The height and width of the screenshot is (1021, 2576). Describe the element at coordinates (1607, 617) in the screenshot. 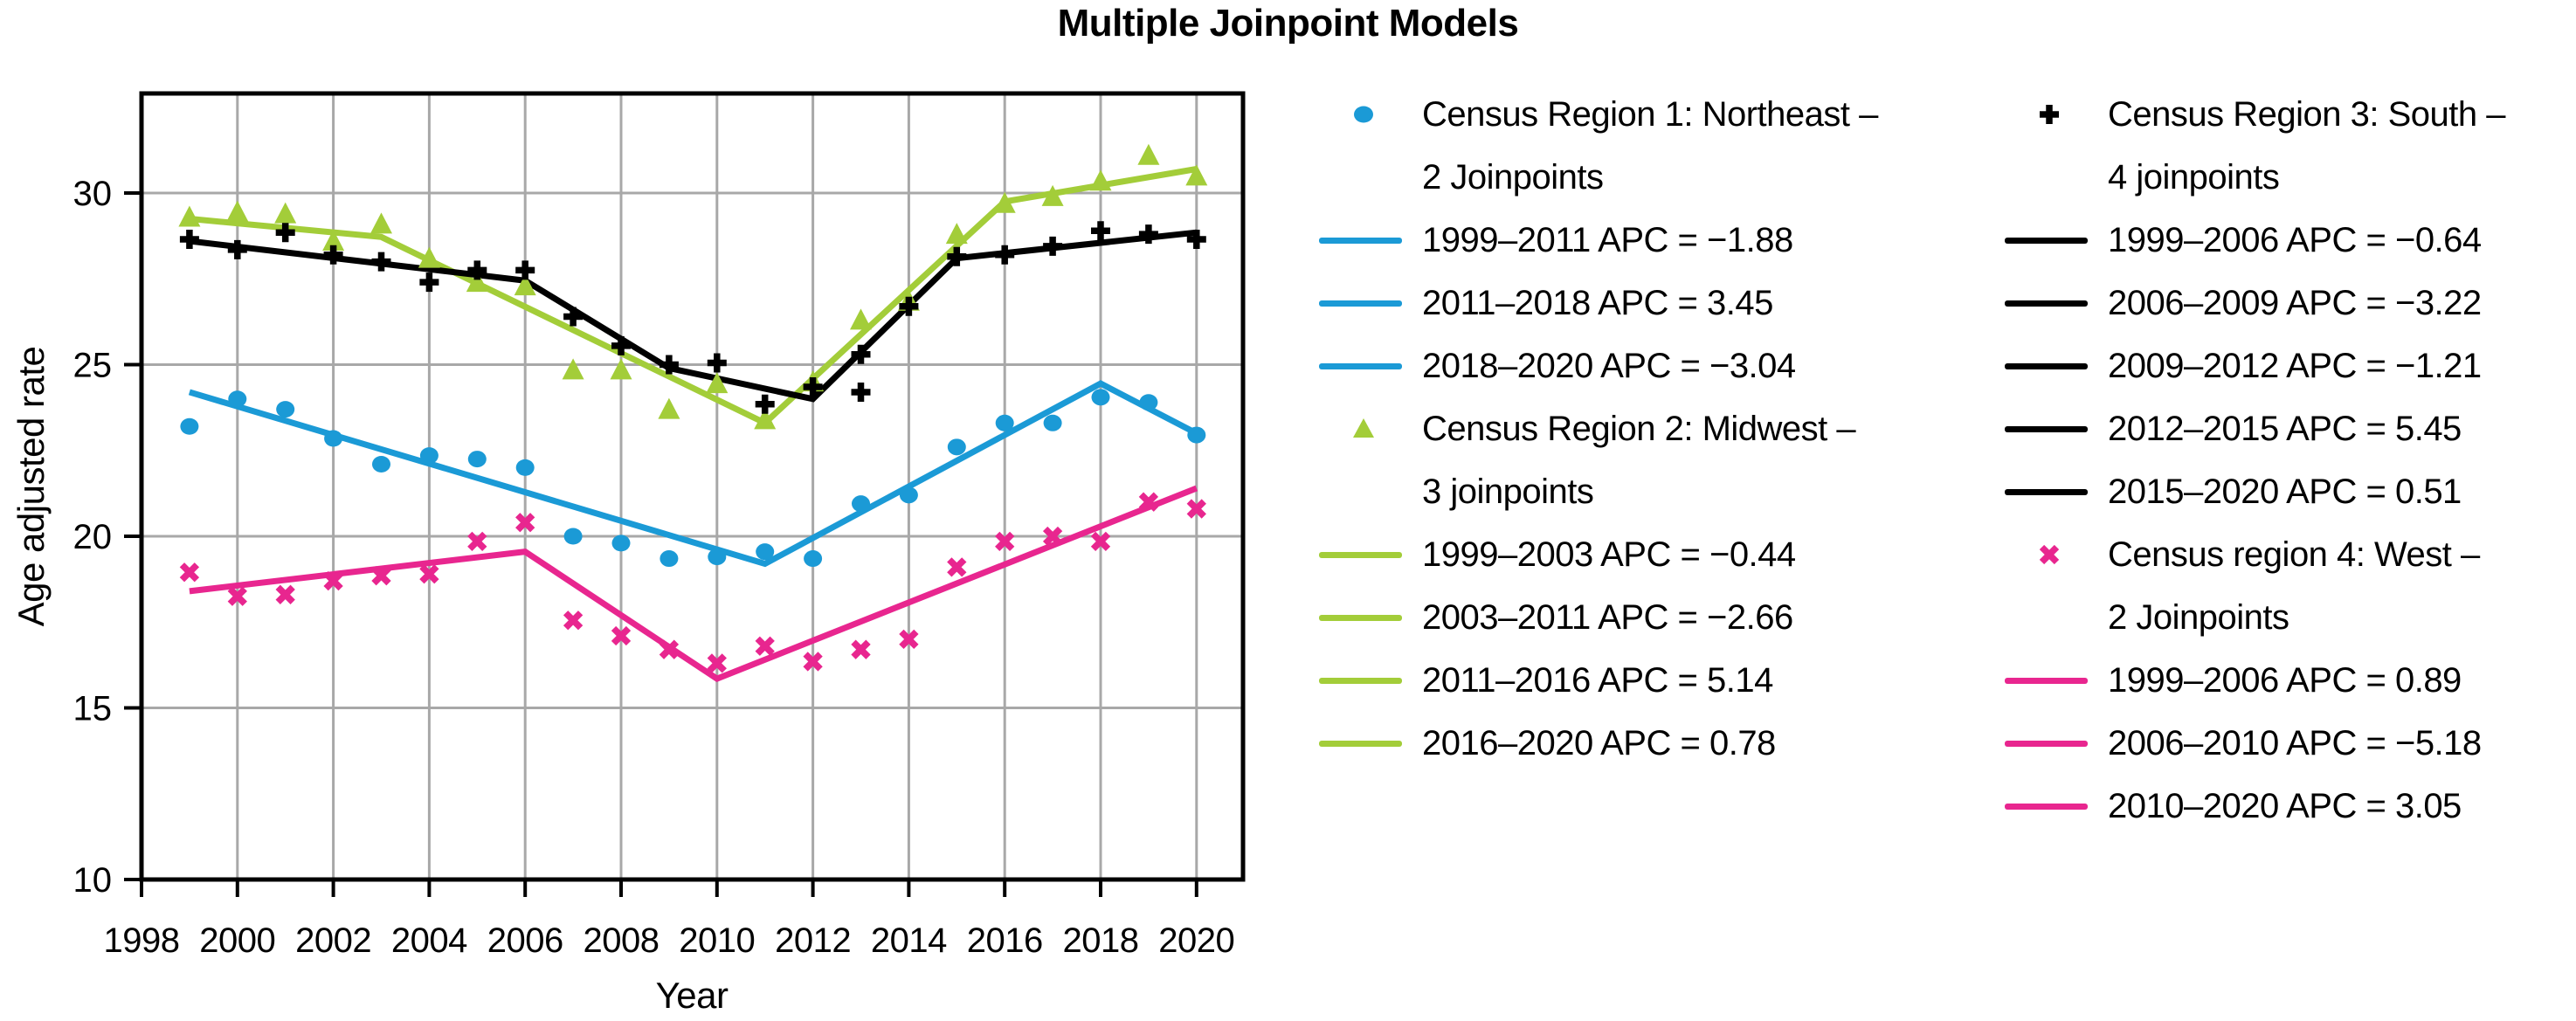

I see `legend-apc-label: 2003–2011 APC = −2.66` at that location.